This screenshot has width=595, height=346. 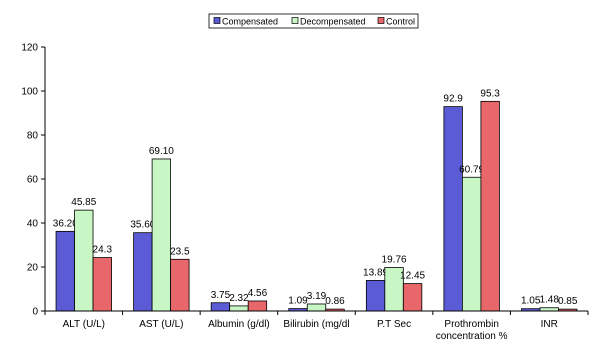 What do you see at coordinates (381, 21) in the screenshot?
I see `legend-swatch-control` at bounding box center [381, 21].